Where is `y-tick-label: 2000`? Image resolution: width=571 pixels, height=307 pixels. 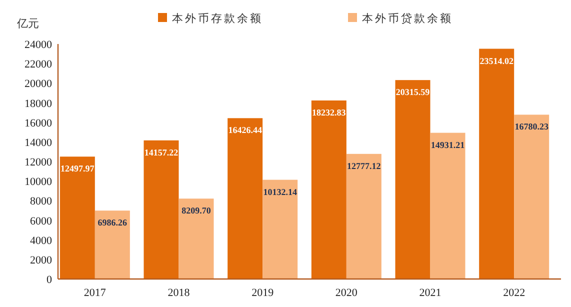 y-tick-label: 2000 is located at coordinates (41, 260).